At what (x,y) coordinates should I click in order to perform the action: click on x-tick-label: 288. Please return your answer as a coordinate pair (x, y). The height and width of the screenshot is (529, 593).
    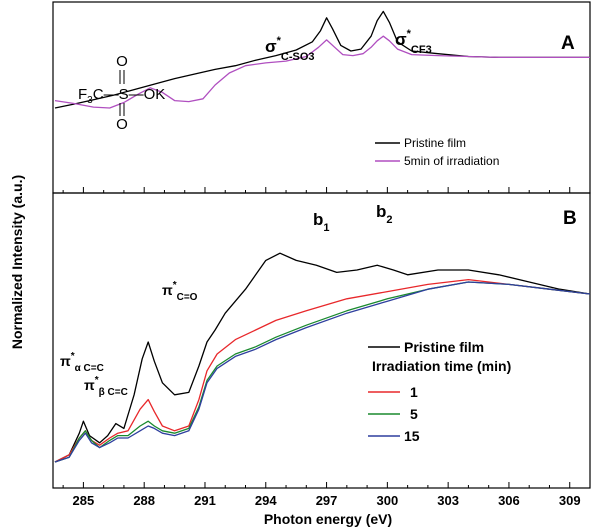
    Looking at the image, I should click on (144, 500).